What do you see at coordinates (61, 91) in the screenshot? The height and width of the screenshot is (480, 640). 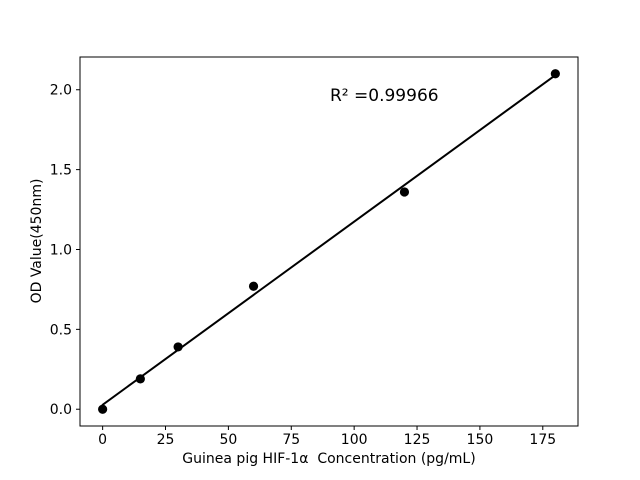 I see `y-tick-label: 2.0` at bounding box center [61, 91].